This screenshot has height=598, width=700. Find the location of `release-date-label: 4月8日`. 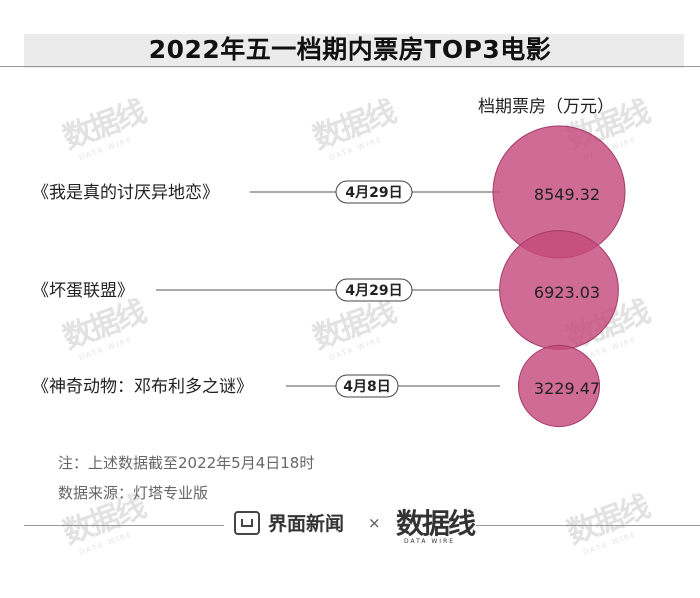

release-date-label: 4月8日 is located at coordinates (366, 387).